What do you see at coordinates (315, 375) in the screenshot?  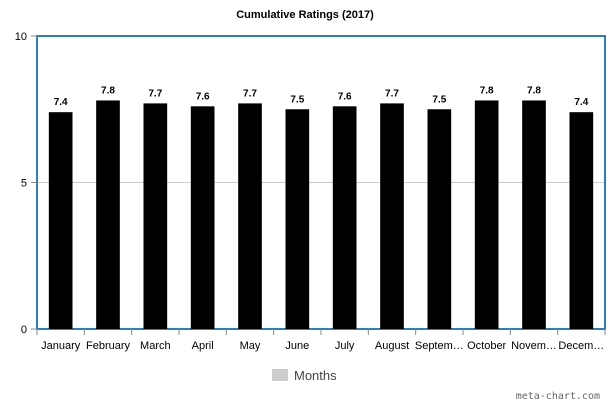 I see `legend-label: Months` at bounding box center [315, 375].